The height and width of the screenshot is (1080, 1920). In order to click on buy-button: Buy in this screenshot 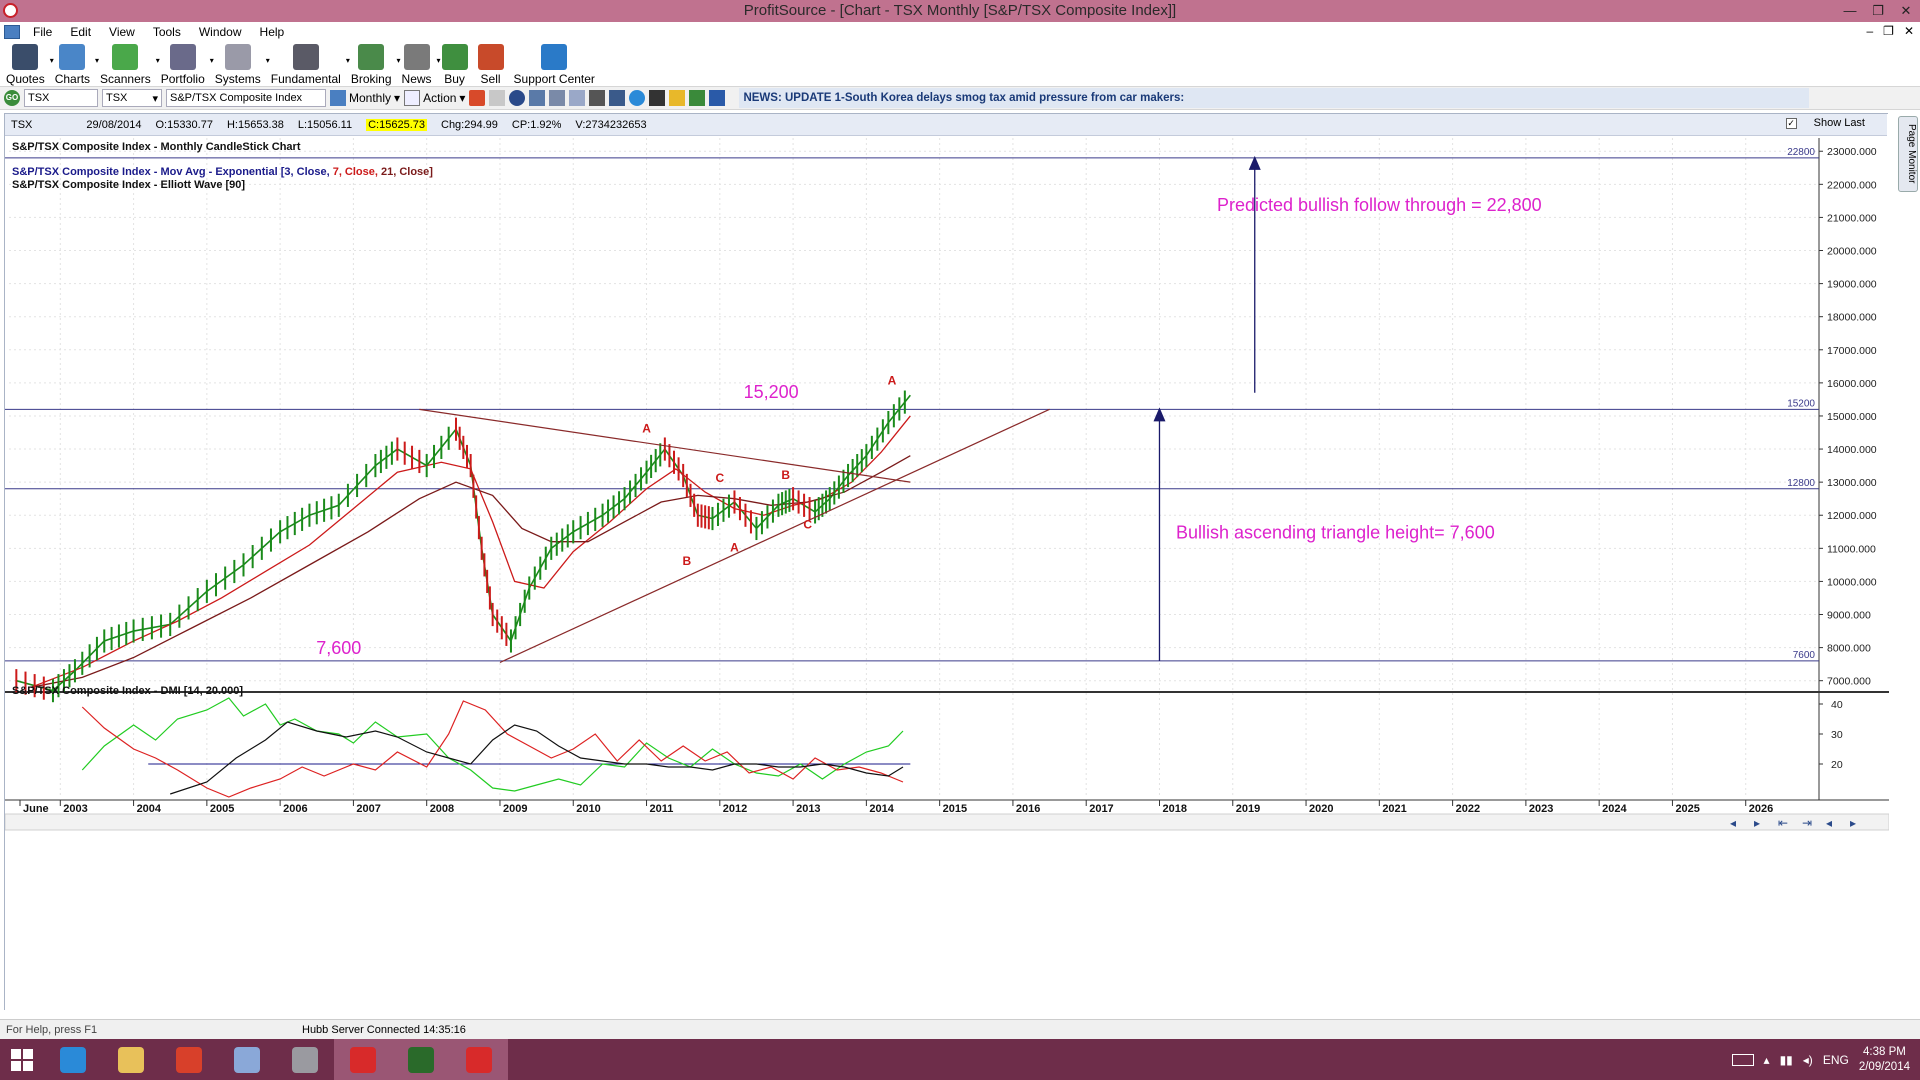, I will do `click(454, 64)`.